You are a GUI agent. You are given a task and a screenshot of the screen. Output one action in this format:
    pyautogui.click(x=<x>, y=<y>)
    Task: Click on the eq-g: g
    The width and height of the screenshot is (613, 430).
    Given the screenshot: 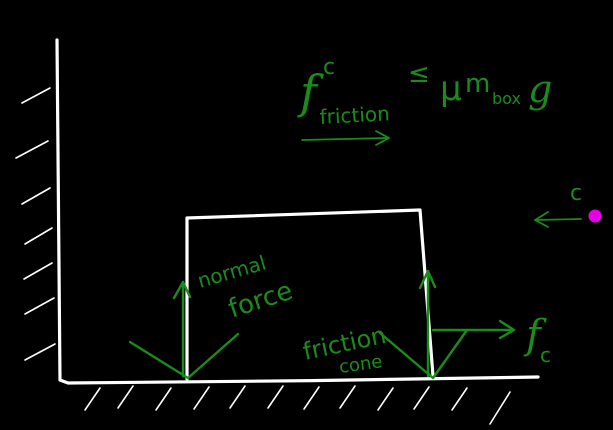 What is the action you would take?
    pyautogui.click(x=540, y=89)
    